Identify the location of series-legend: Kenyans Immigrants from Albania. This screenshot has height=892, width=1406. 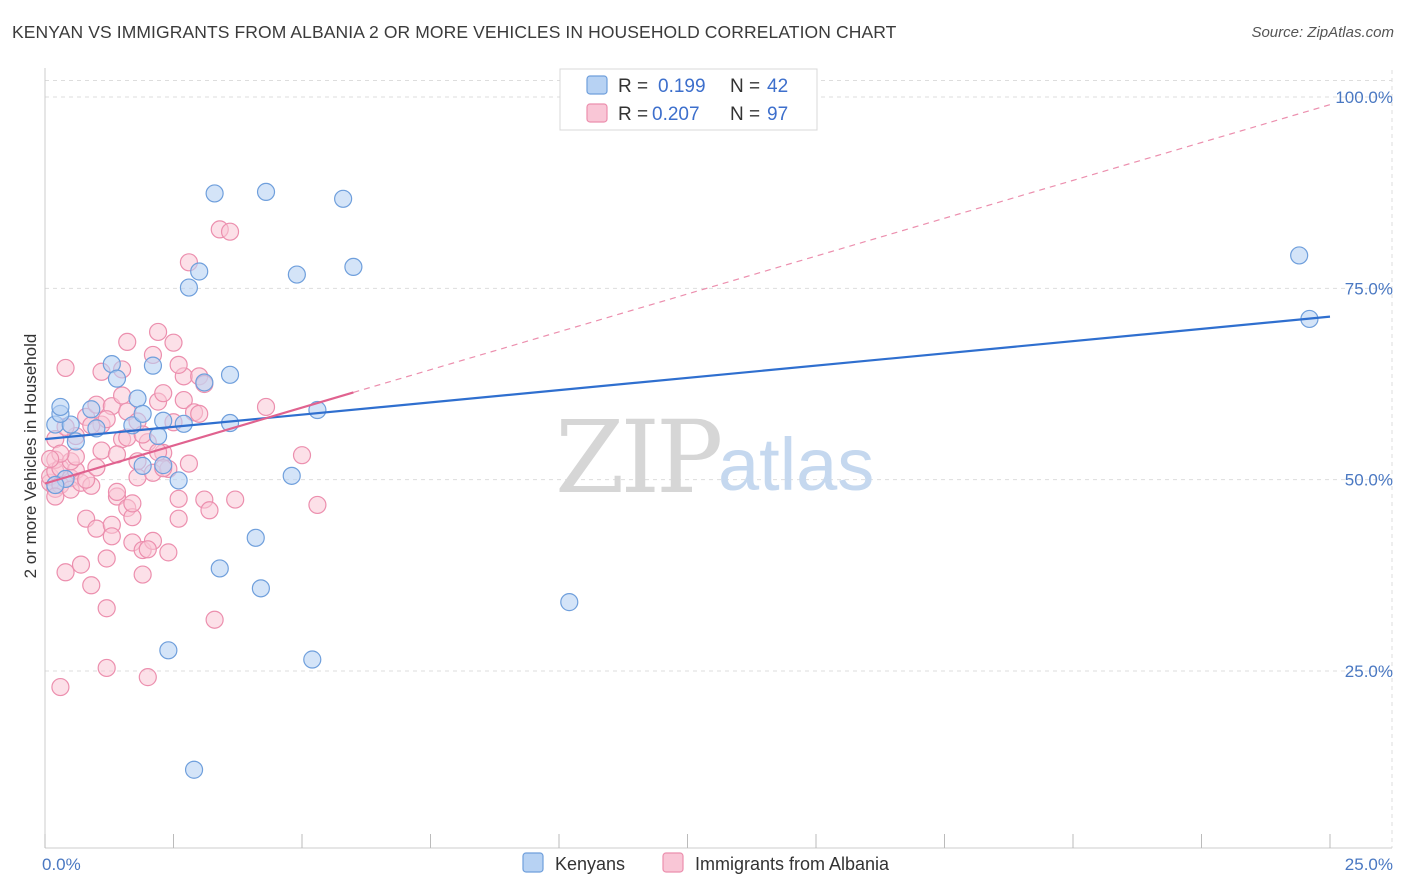
(706, 863).